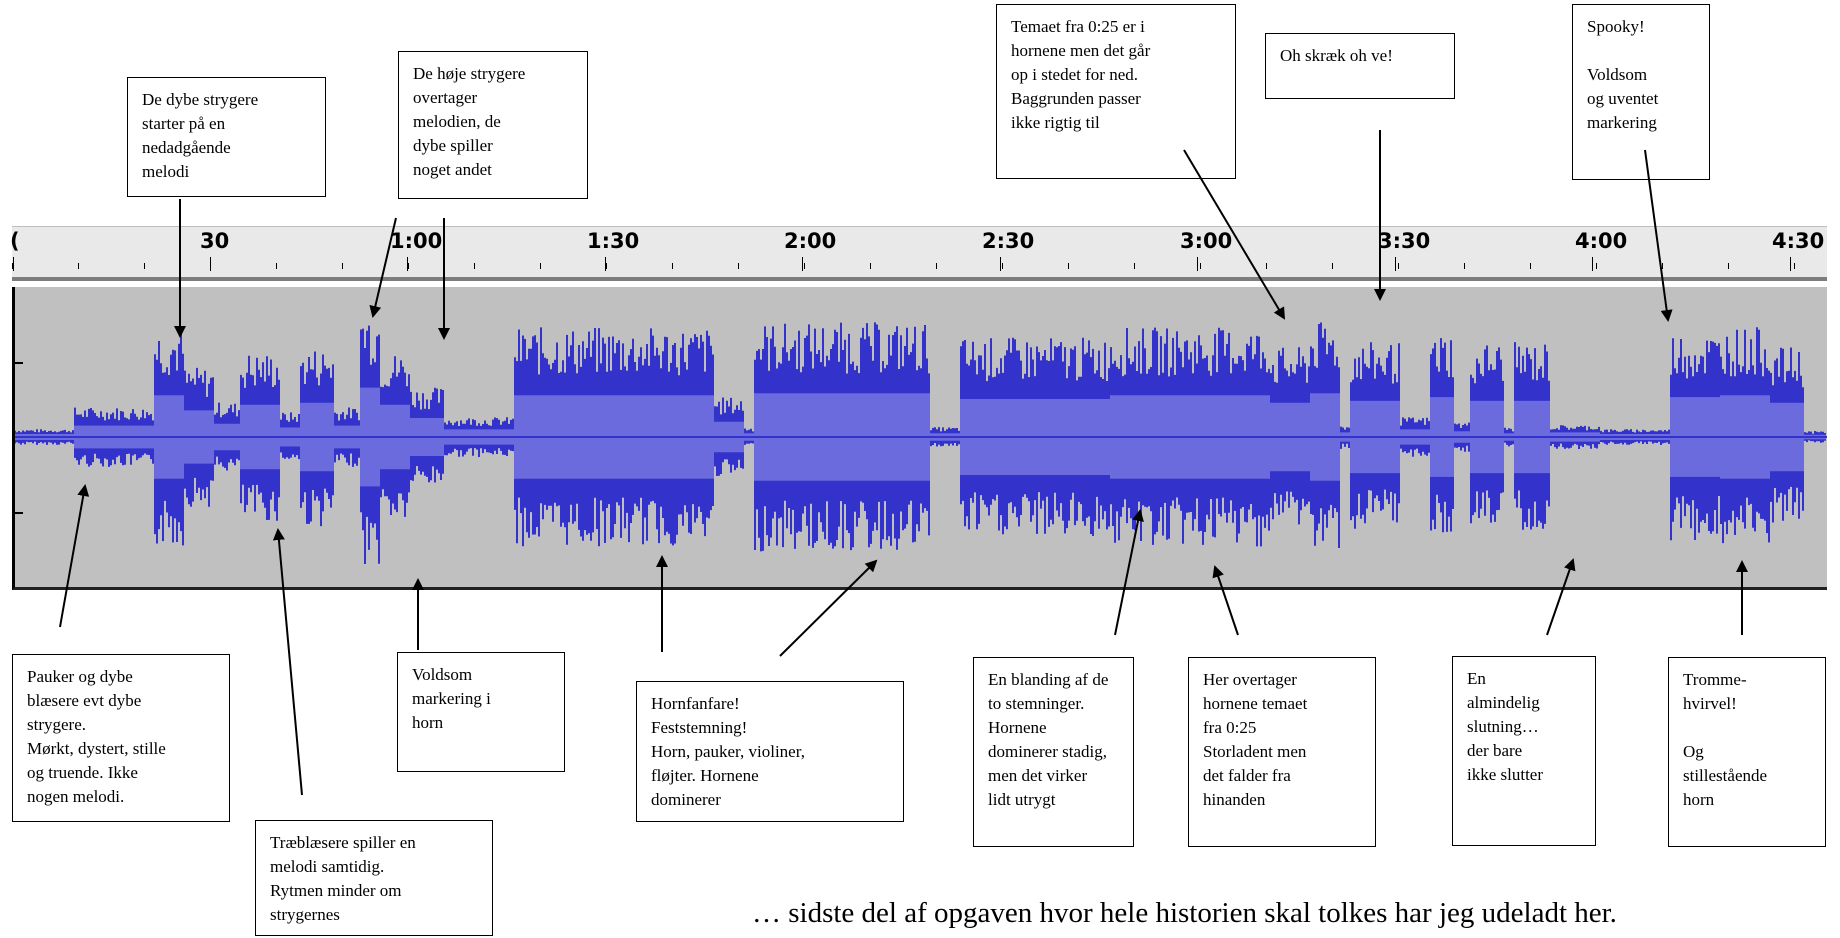 Image resolution: width=1840 pixels, height=938 pixels. Describe the element at coordinates (1601, 241) in the screenshot. I see `timeline-label: 4:00` at that location.